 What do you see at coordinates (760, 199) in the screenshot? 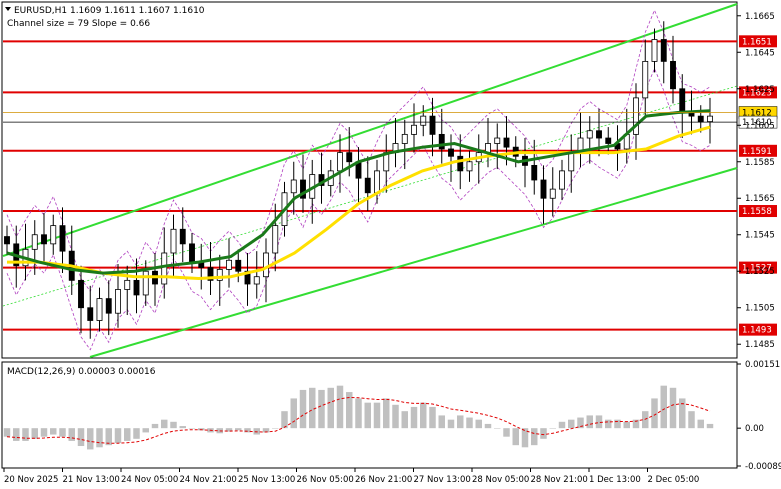
I see `price-tick-label: 1.1565` at bounding box center [760, 199].